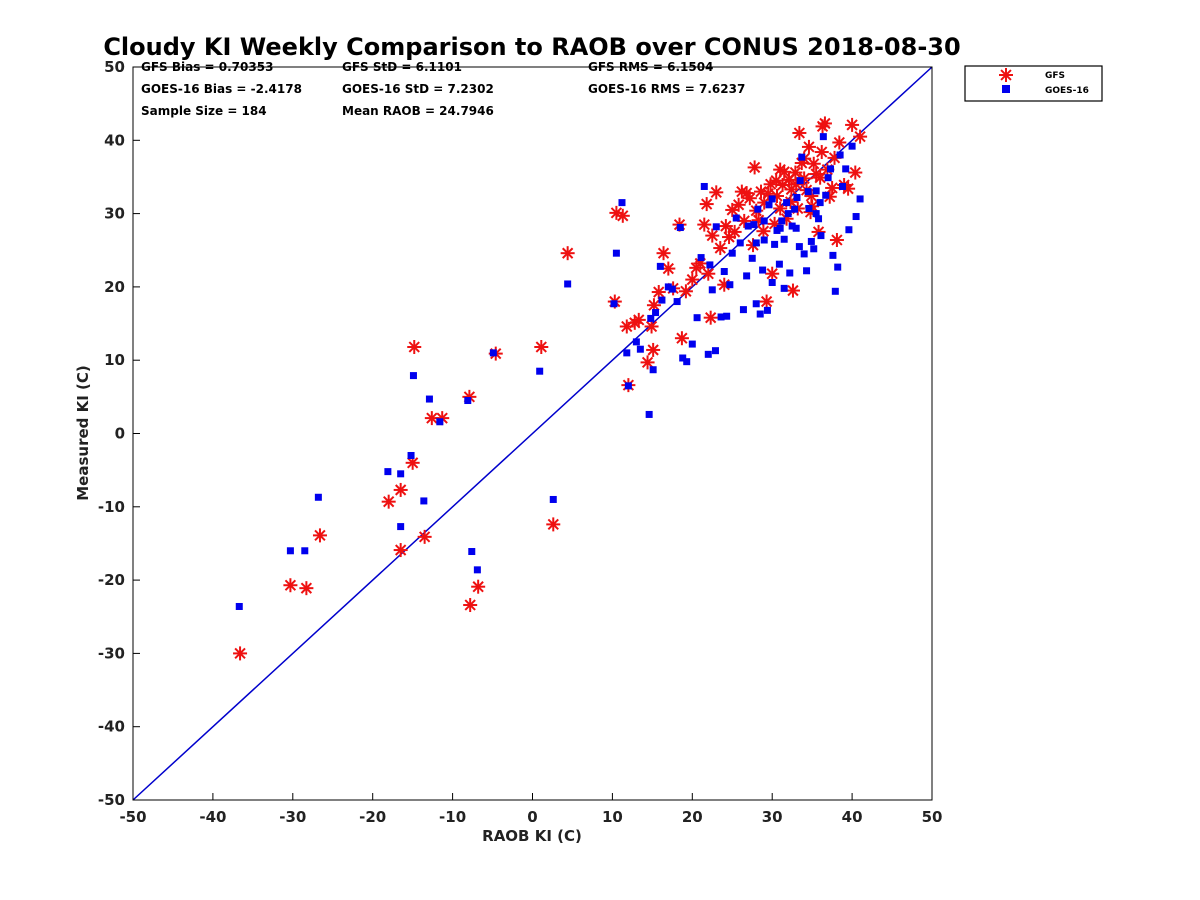 The height and width of the screenshot is (900, 1200). Describe the element at coordinates (1055, 76) in the screenshot. I see `legend-gfs-label: GFS` at that location.